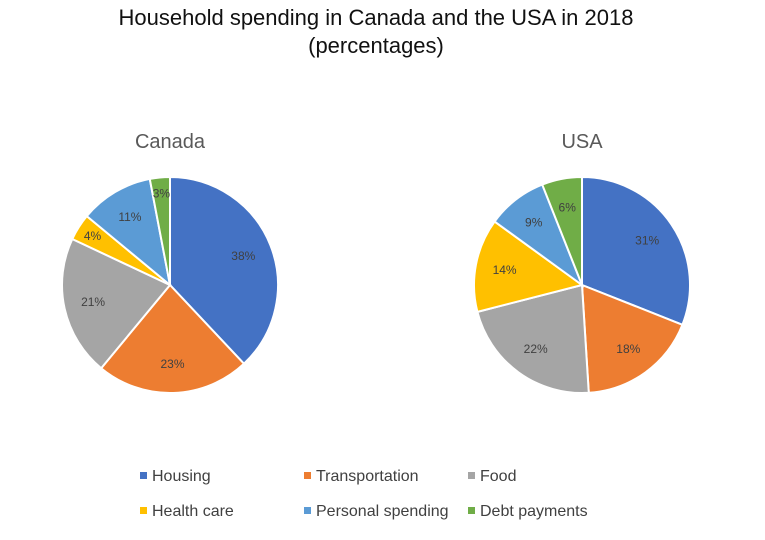 The width and height of the screenshot is (765, 540). Describe the element at coordinates (376, 45) in the screenshot. I see `chart-subtitle: (percentages)` at that location.